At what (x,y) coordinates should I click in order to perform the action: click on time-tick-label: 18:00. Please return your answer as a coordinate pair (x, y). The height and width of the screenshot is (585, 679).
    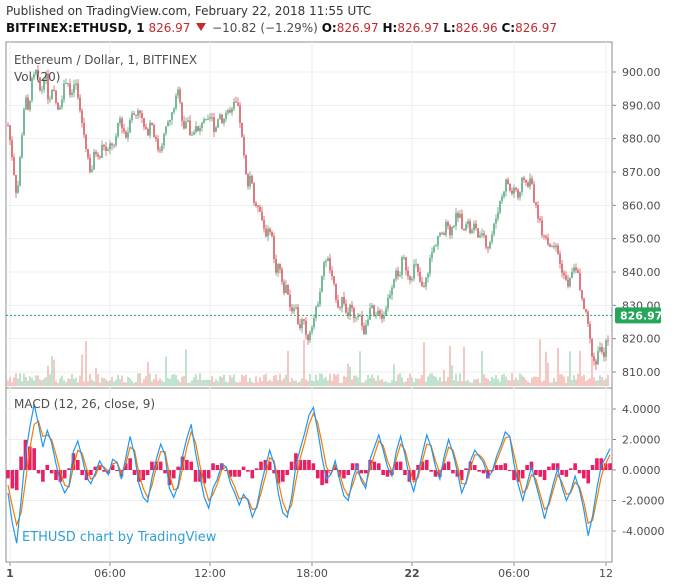
    Looking at the image, I should click on (312, 573).